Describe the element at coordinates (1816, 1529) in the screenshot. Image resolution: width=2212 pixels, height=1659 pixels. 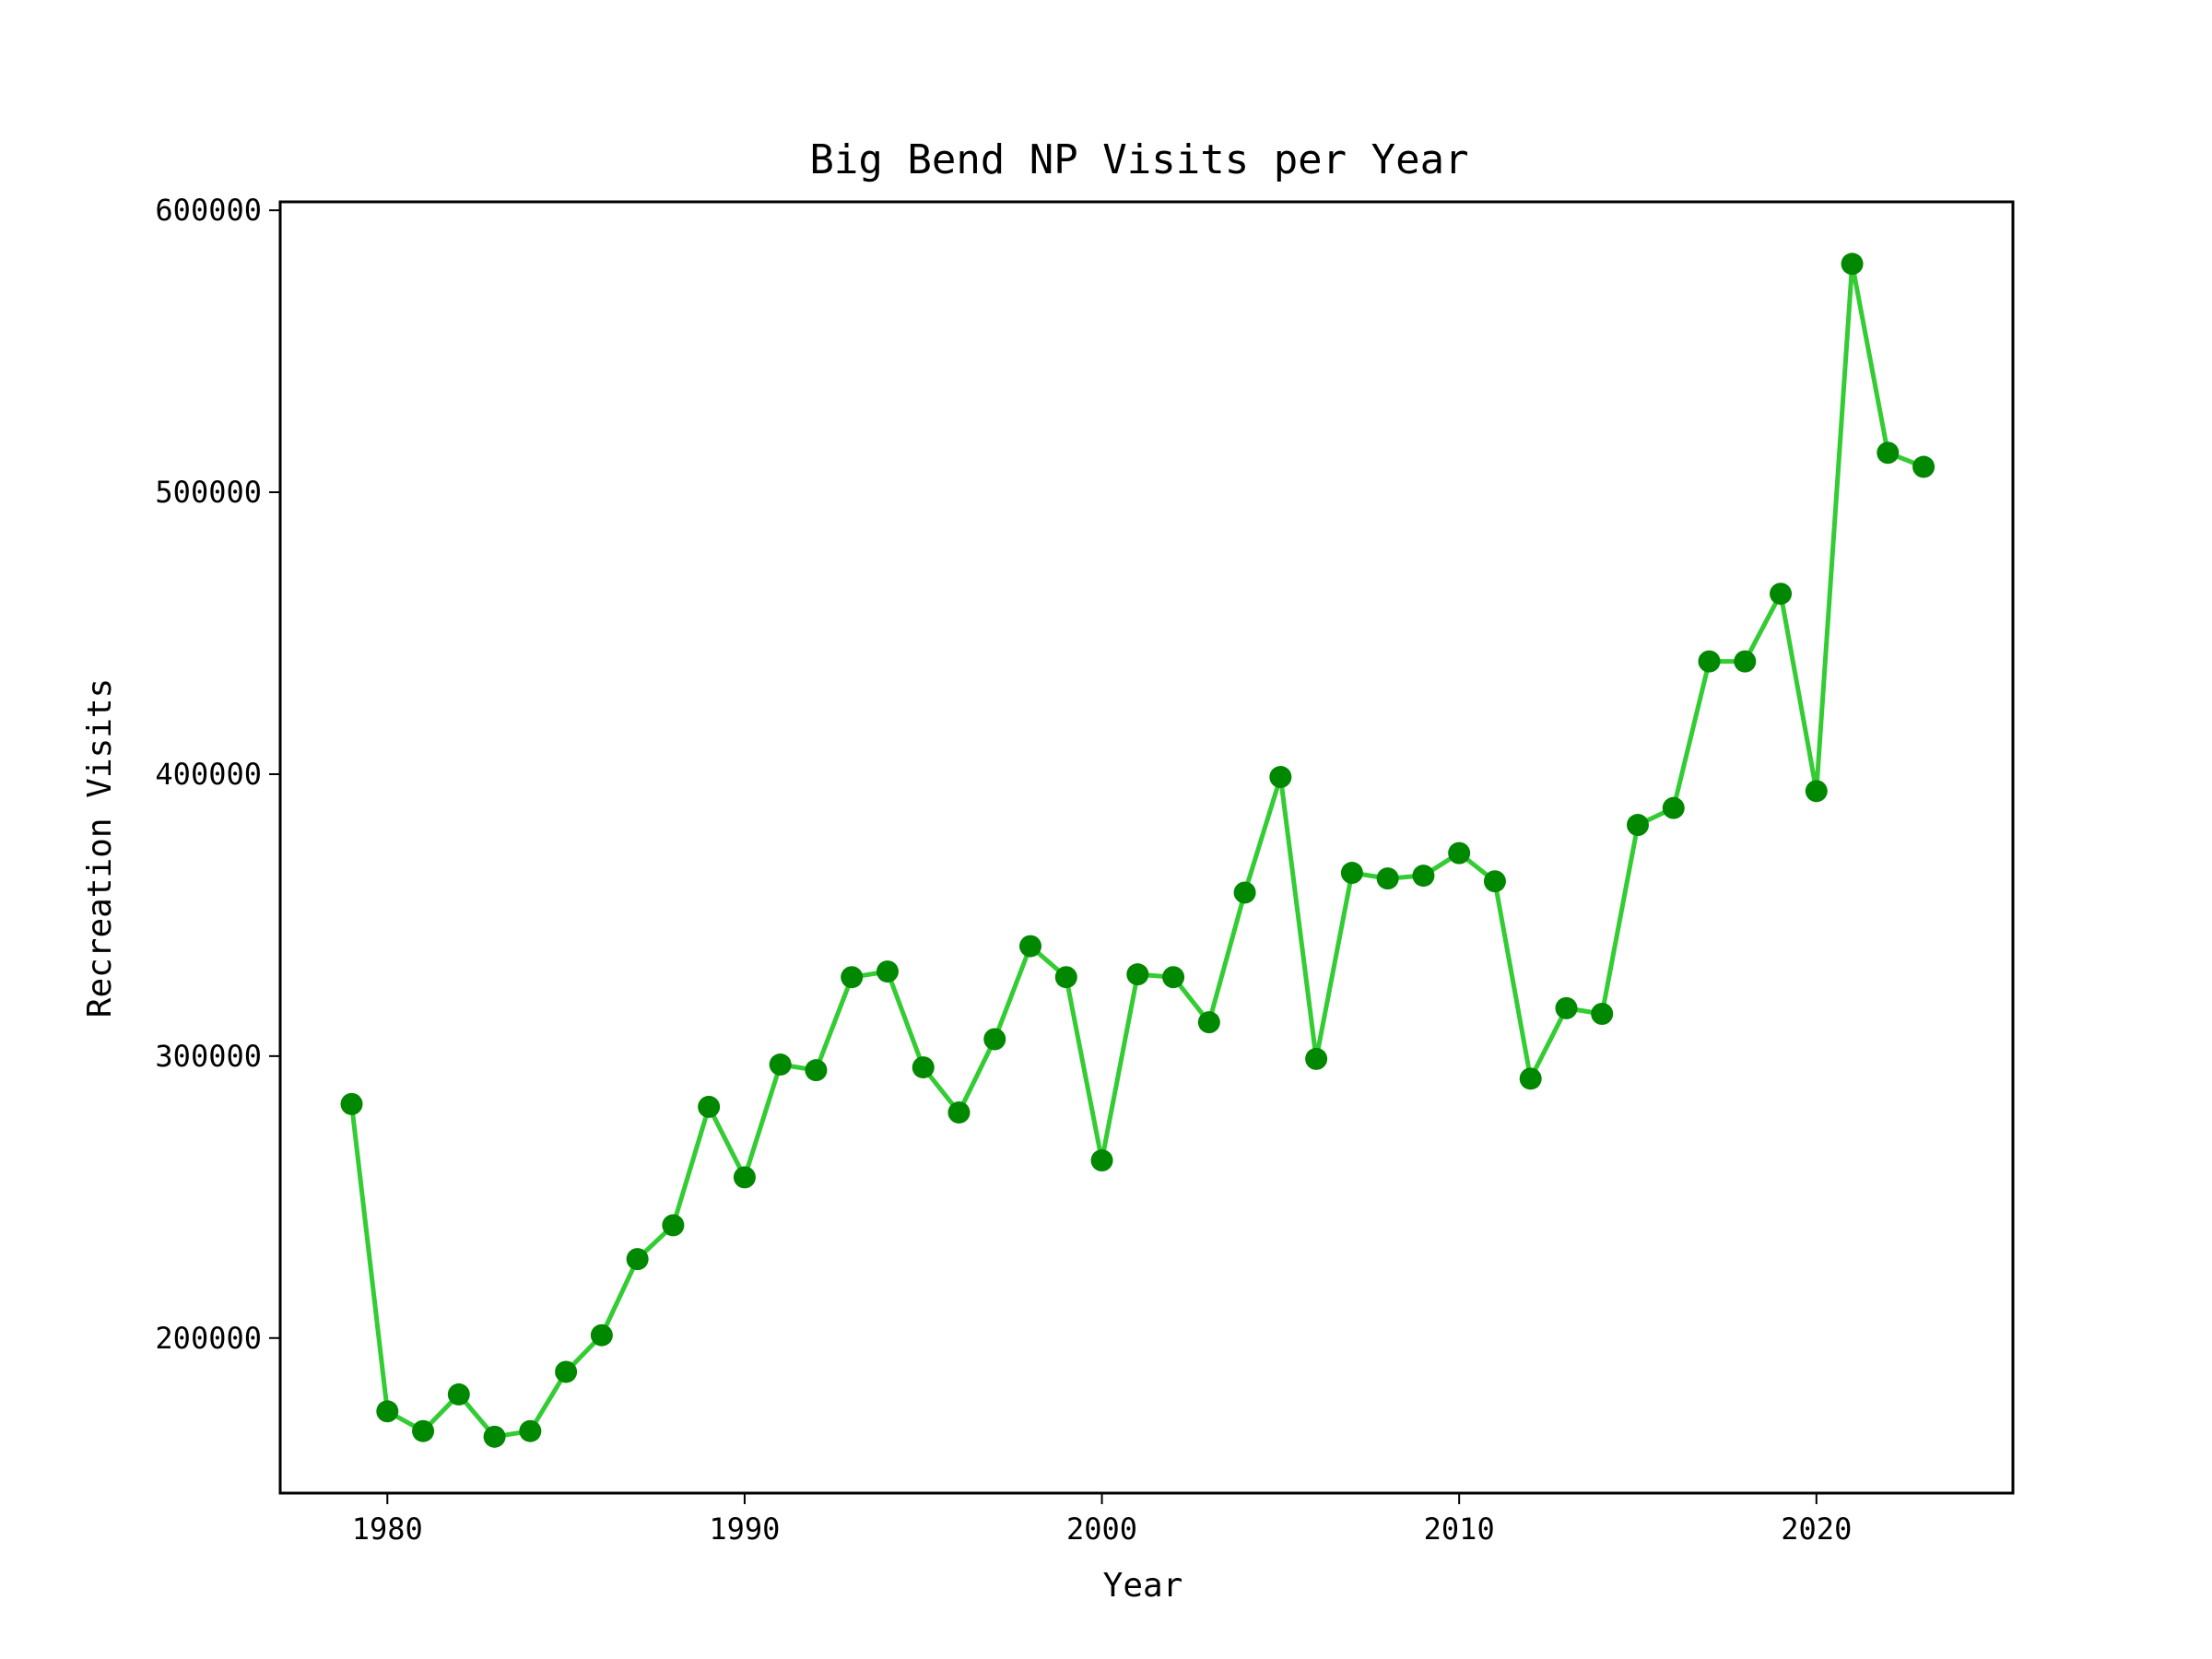
I see `x-tick-label: 2020` at that location.